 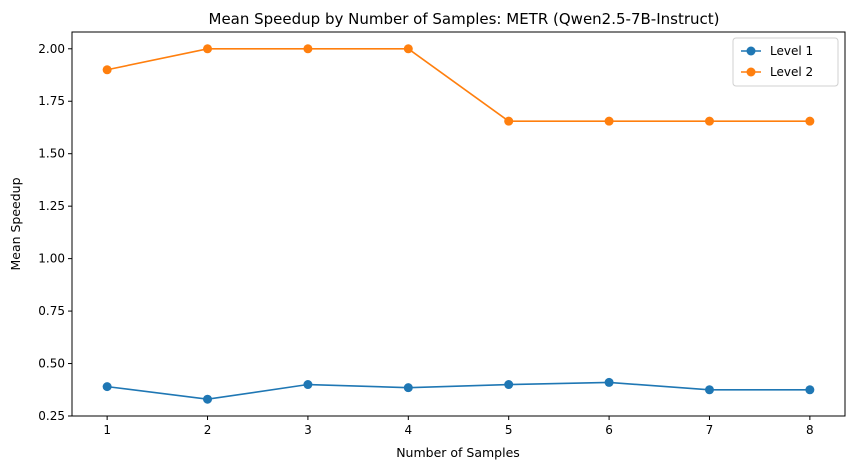 I want to click on y-tick-label: 0.75, so click(x=51, y=311).